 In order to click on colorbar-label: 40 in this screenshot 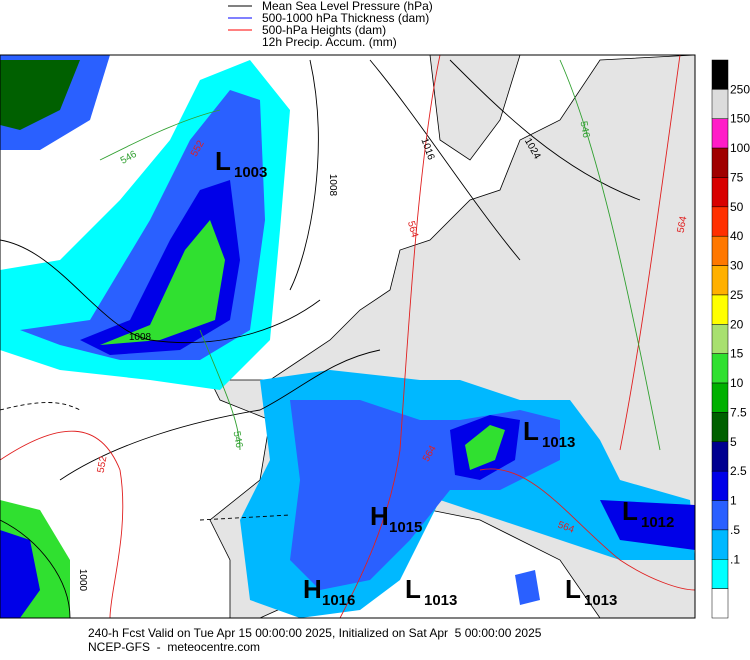, I will do `click(737, 236)`.